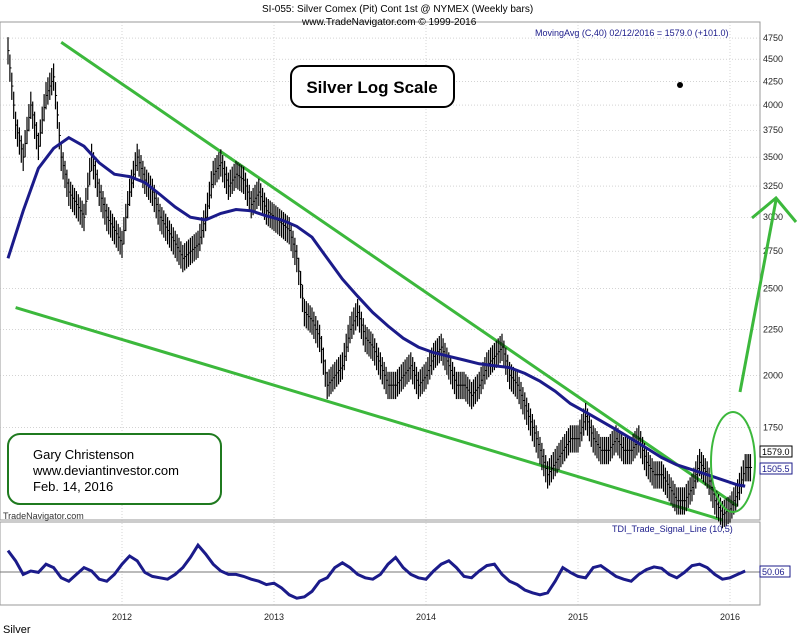 This screenshot has width=800, height=637. Describe the element at coordinates (274, 617) in the screenshot. I see `x-tick-label: 2013` at that location.